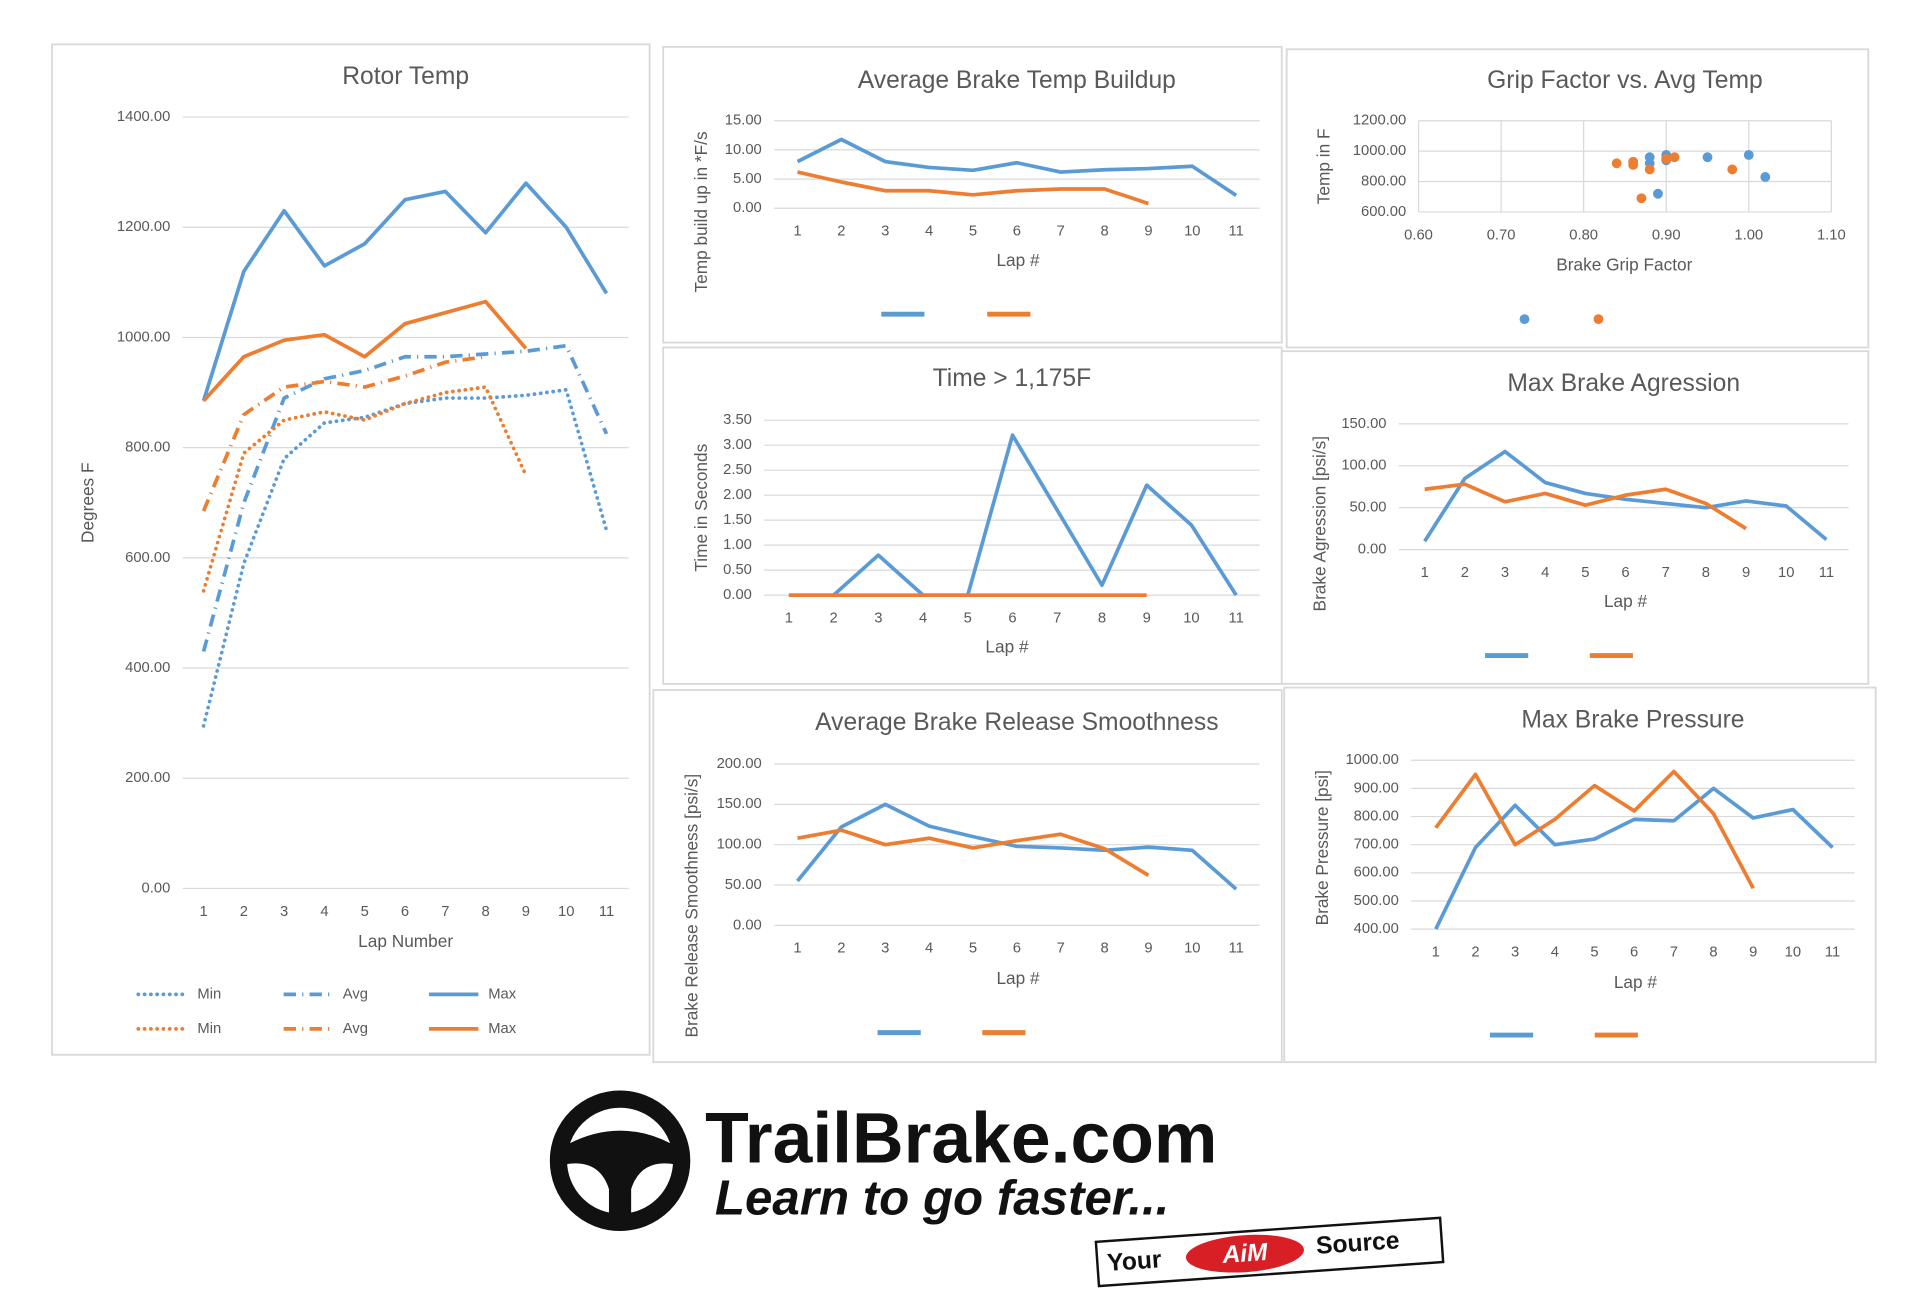 The height and width of the screenshot is (1300, 1924). What do you see at coordinates (1666, 235) in the screenshot?
I see `x-tick-label: 0.90` at bounding box center [1666, 235].